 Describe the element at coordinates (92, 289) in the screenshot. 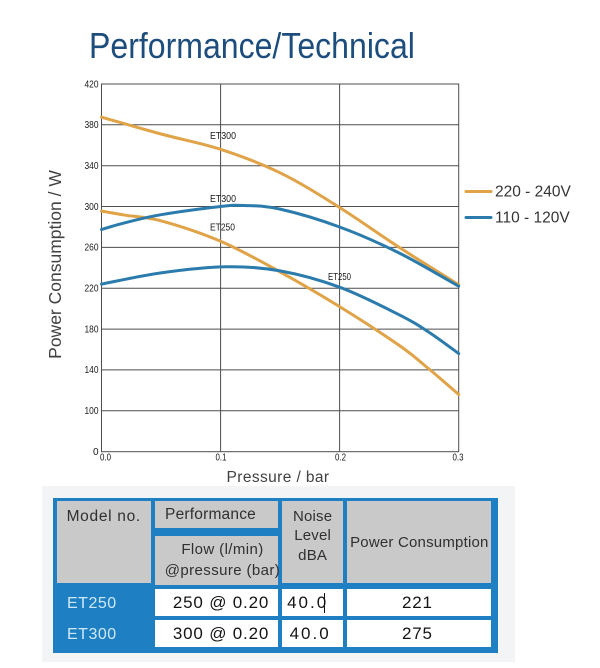

I see `svg-text: 220` at that location.